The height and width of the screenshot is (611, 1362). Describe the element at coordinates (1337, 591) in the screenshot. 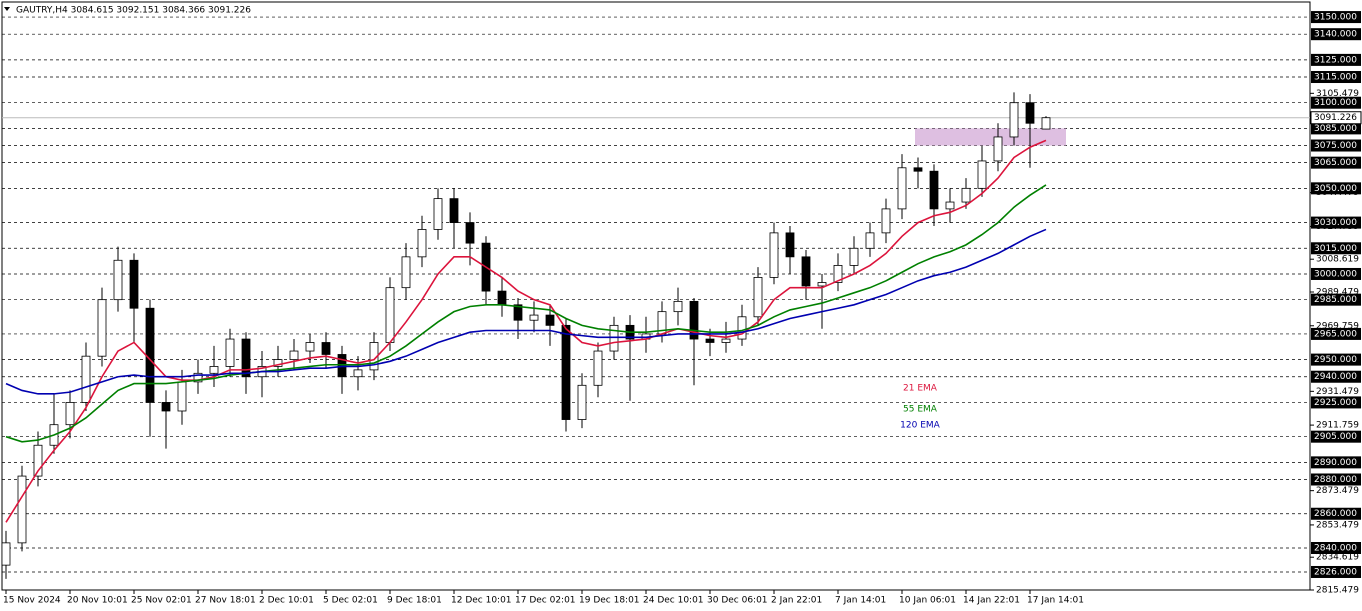

I see `y-tick-label: 2815.479` at that location.